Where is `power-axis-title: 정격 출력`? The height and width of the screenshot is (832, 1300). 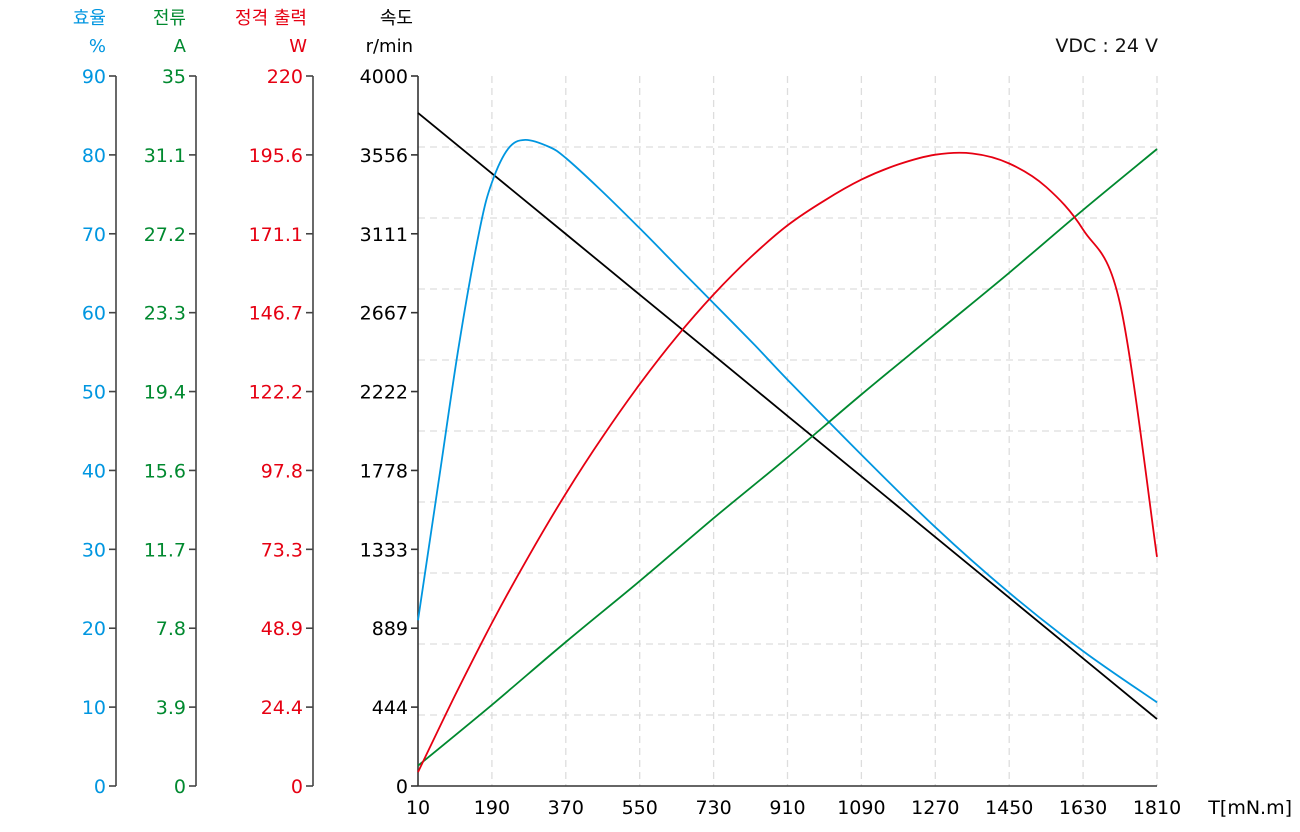 power-axis-title: 정격 출력 is located at coordinates (271, 18).